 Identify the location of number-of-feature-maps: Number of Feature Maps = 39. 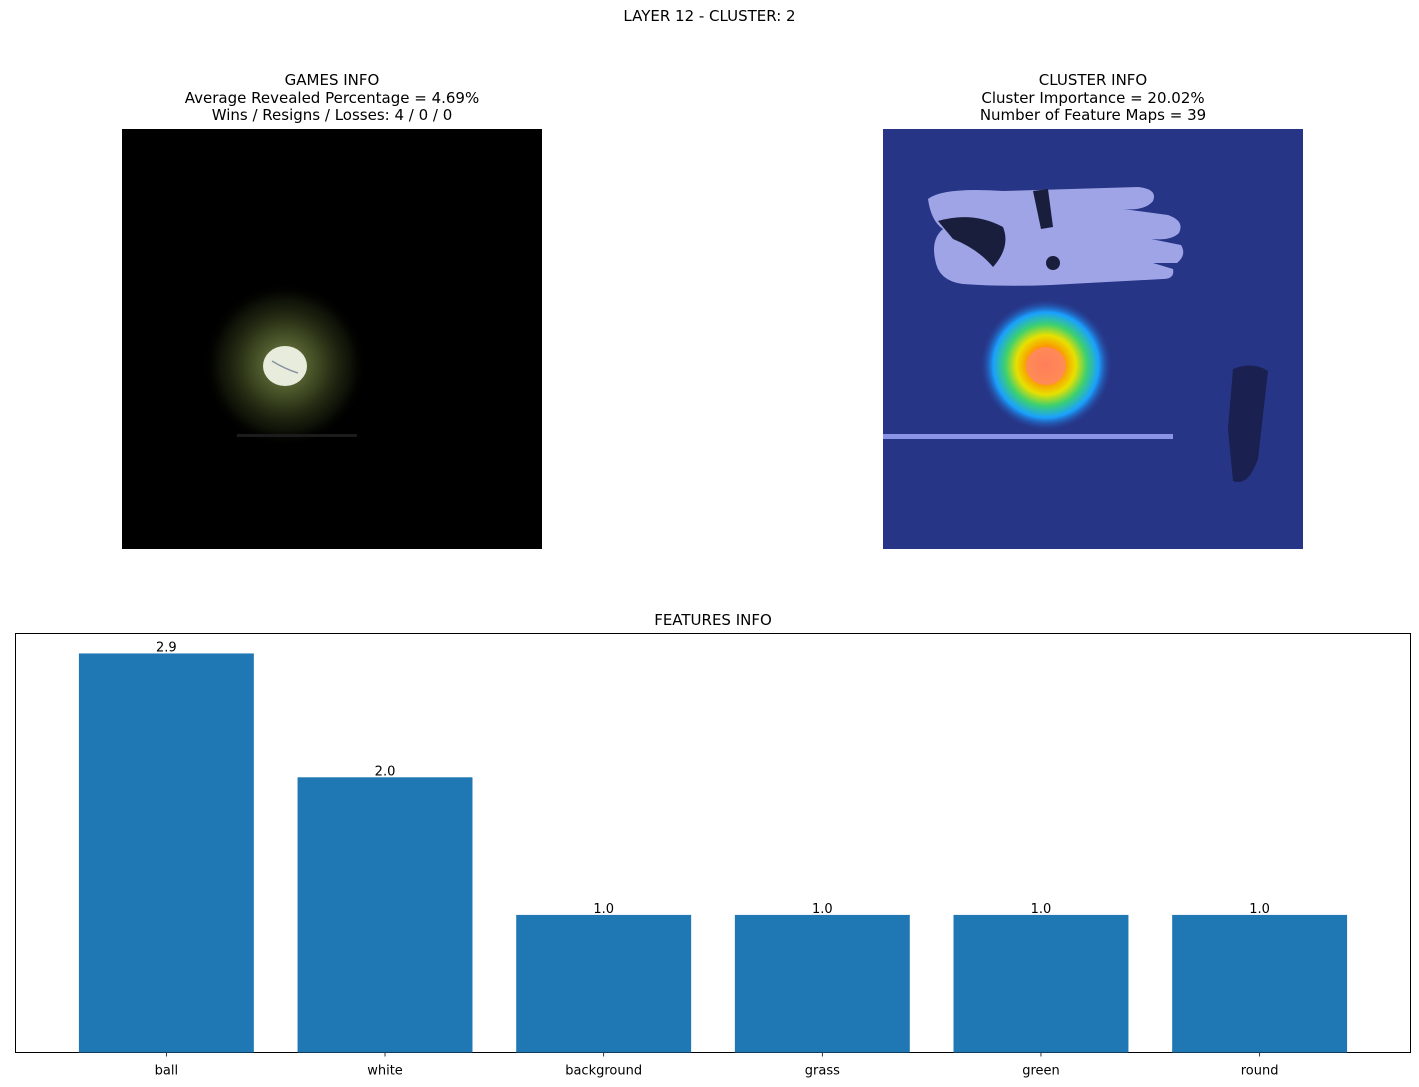
(1093, 115).